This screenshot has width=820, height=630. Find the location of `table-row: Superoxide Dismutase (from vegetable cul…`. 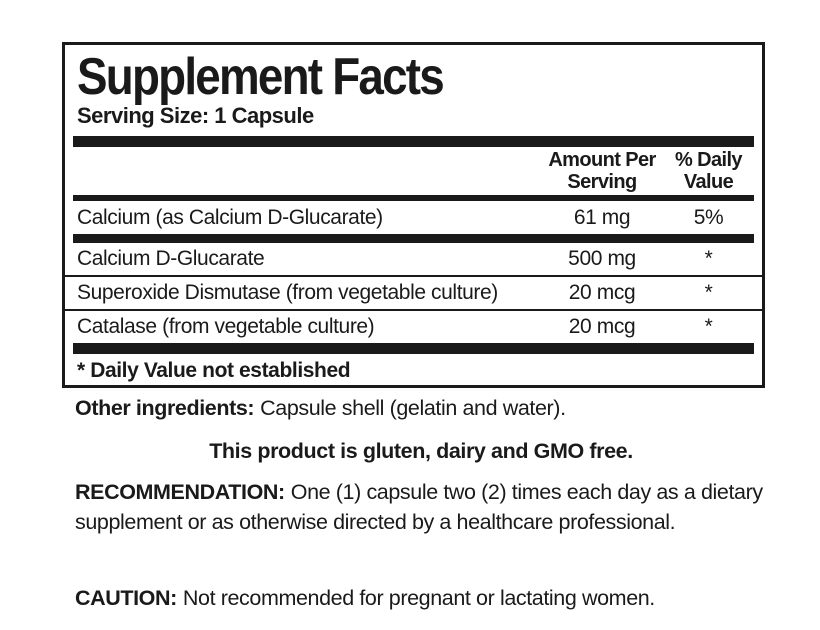

table-row: Superoxide Dismutase (from vegetable cul… is located at coordinates (413, 293).